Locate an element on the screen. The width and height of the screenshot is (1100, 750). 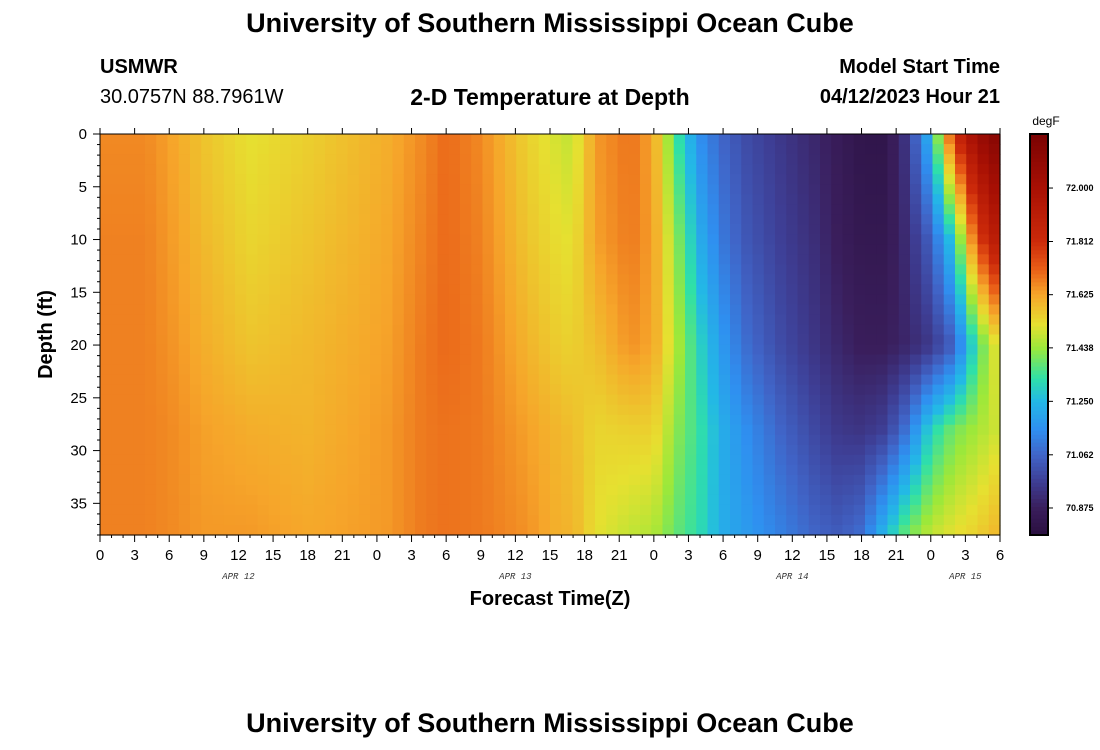
x-tick-label: 6 is located at coordinates (1000, 555).